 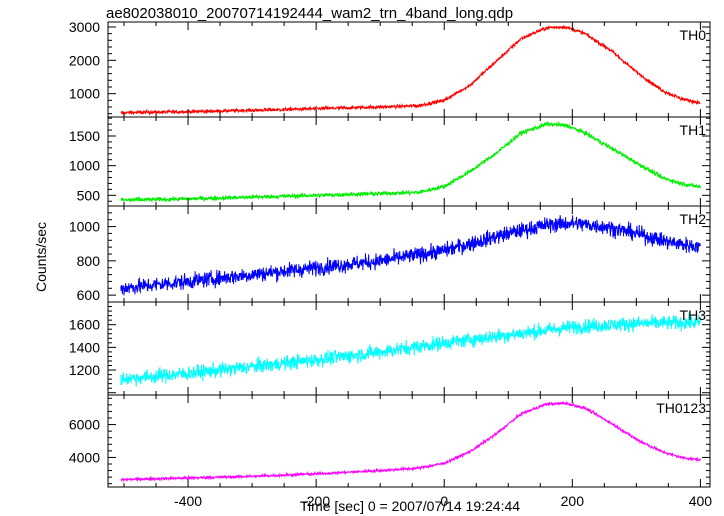 What do you see at coordinates (84, 425) in the screenshot?
I see `y-tick-label: 6000` at bounding box center [84, 425].